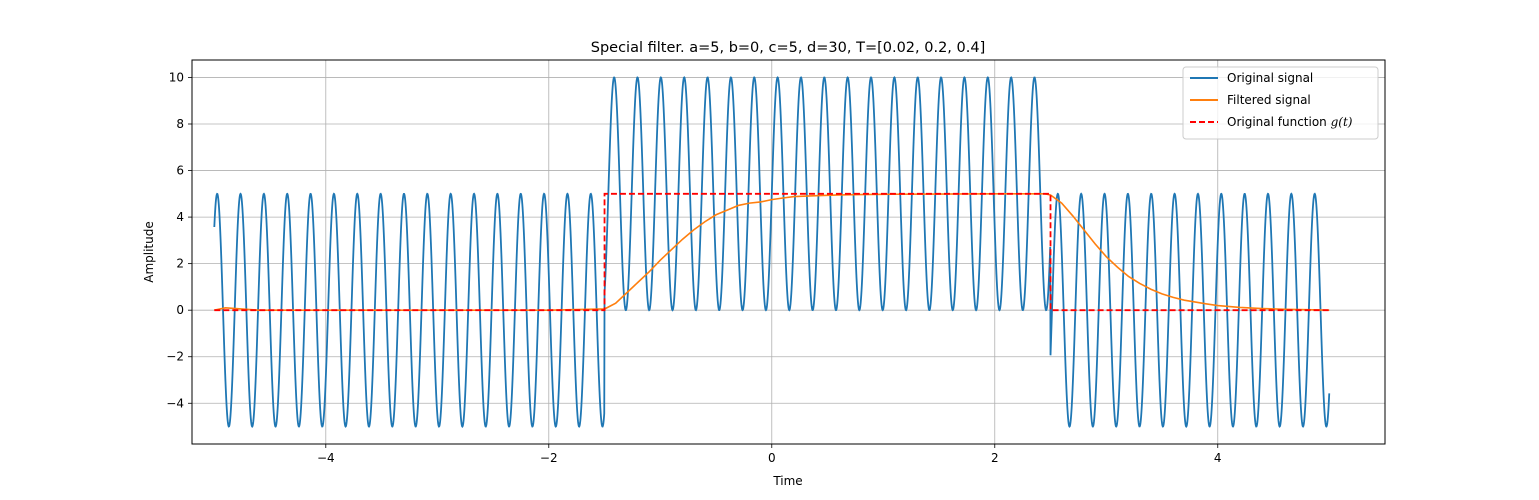  Describe the element at coordinates (1218, 458) in the screenshot. I see `x-tick-label: 4` at that location.